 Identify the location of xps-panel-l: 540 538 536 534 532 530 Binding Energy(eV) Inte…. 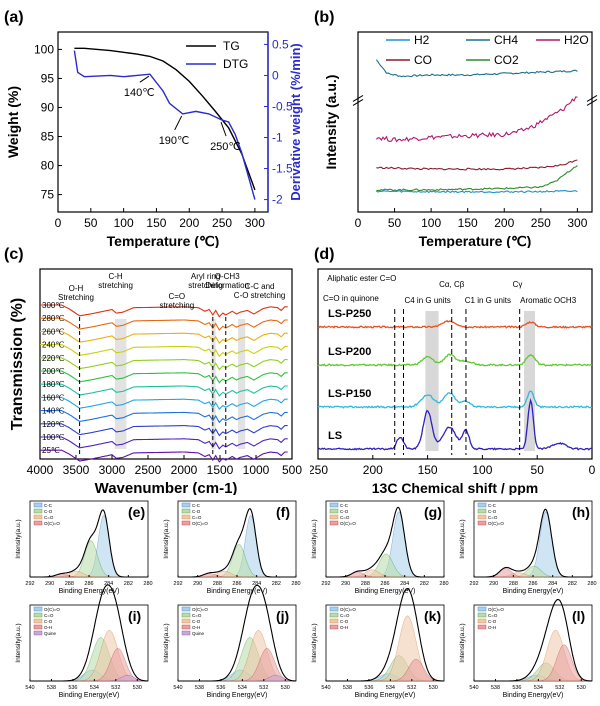
(526, 648).